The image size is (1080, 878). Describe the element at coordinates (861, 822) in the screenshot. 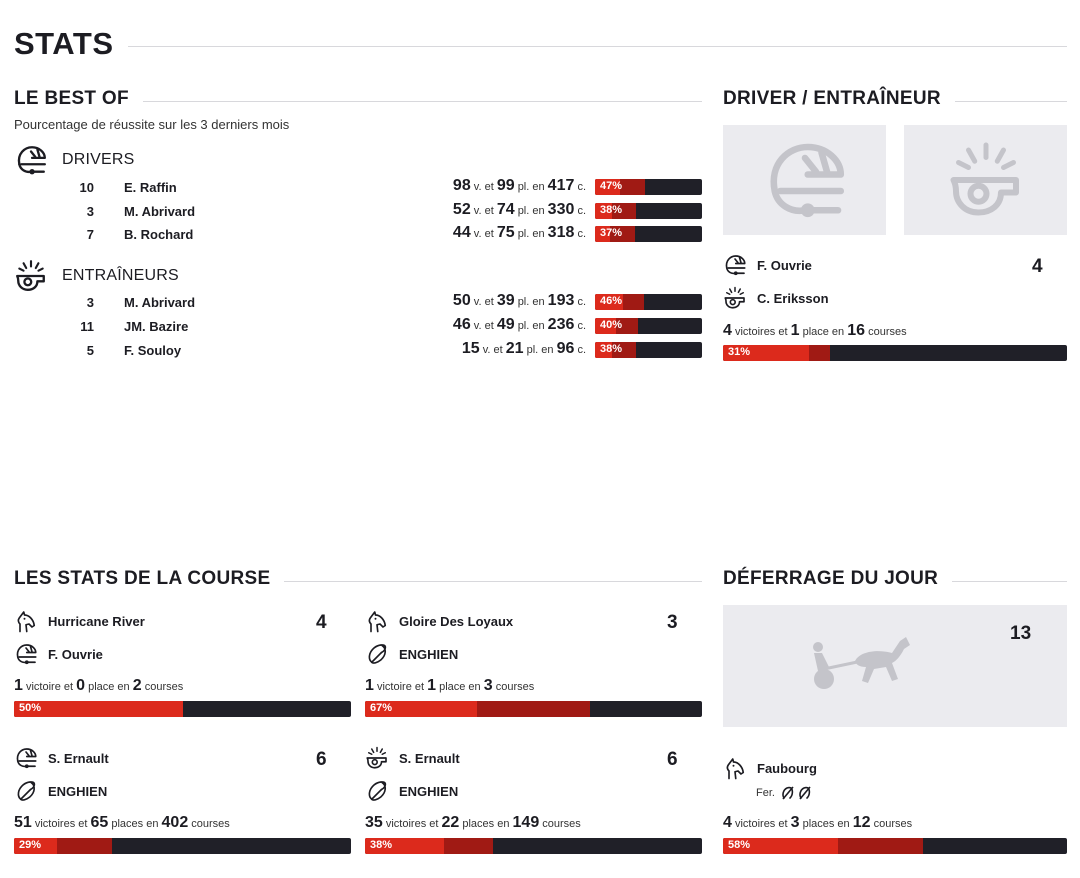

I see `races-value: 12` at that location.